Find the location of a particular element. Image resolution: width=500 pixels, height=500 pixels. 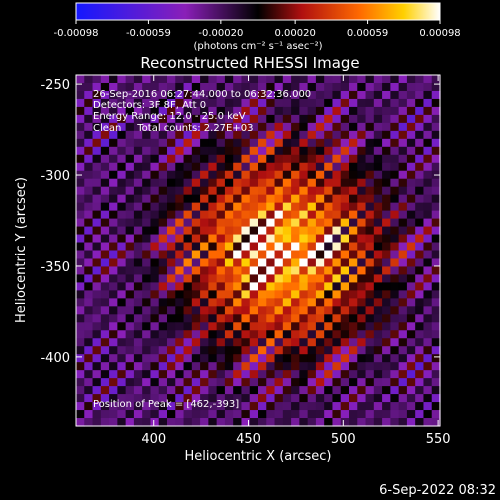

annotation-algorithm: Clean Total counts: 2.27E+03 is located at coordinates (173, 128).